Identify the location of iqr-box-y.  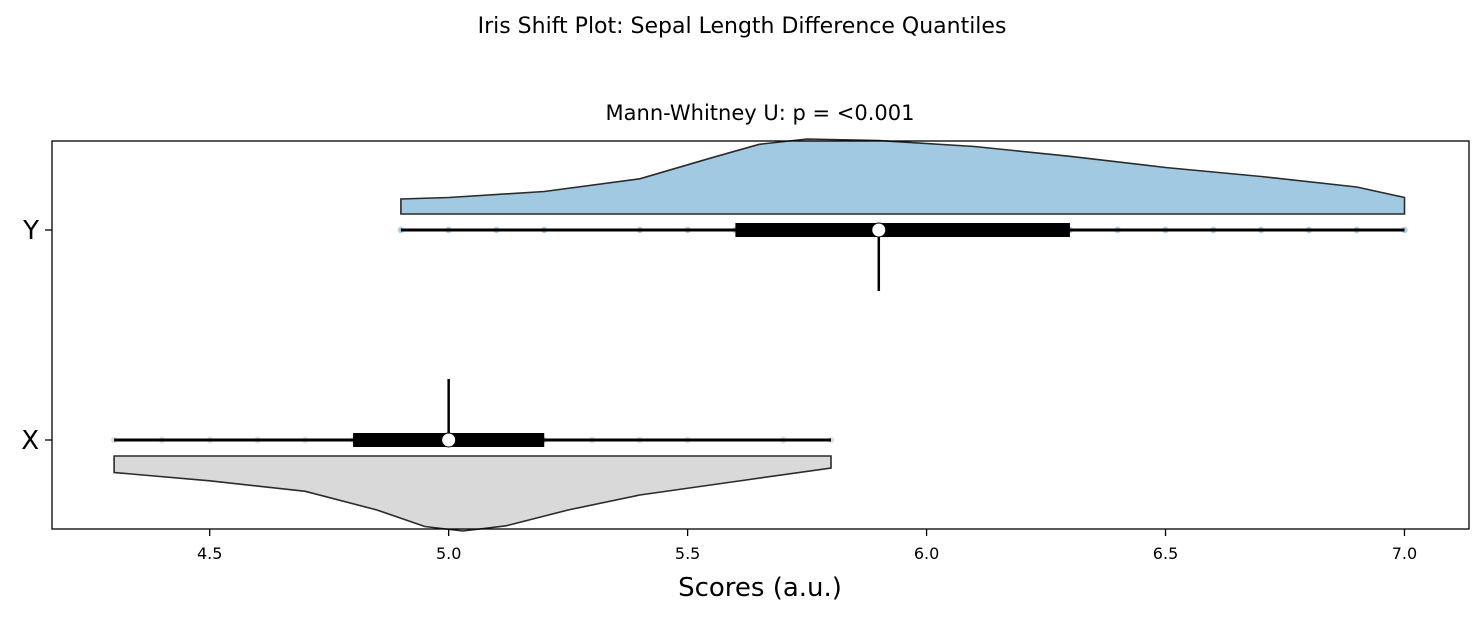
(902, 230).